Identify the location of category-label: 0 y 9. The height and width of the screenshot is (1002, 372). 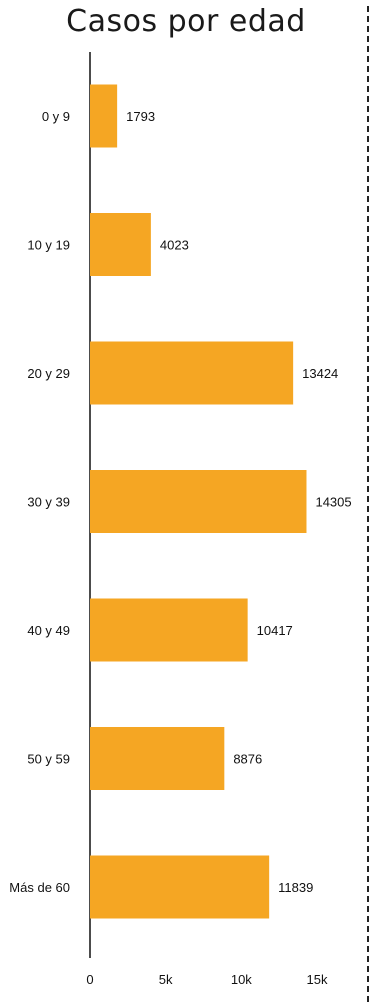
(56, 116).